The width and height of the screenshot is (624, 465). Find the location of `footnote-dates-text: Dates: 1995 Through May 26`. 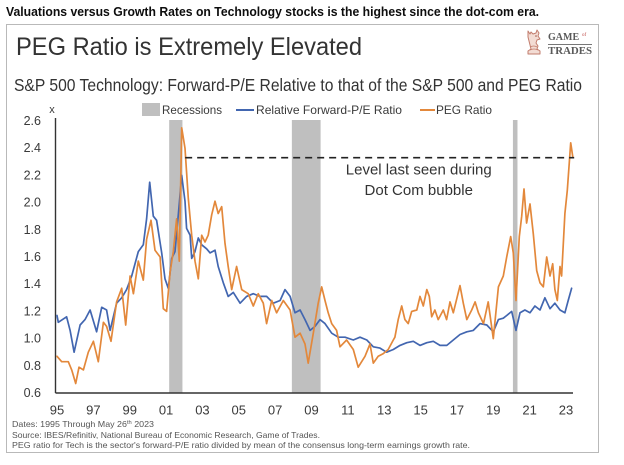

footnote-dates-text: Dates: 1995 Through May 26 is located at coordinates (69, 424).